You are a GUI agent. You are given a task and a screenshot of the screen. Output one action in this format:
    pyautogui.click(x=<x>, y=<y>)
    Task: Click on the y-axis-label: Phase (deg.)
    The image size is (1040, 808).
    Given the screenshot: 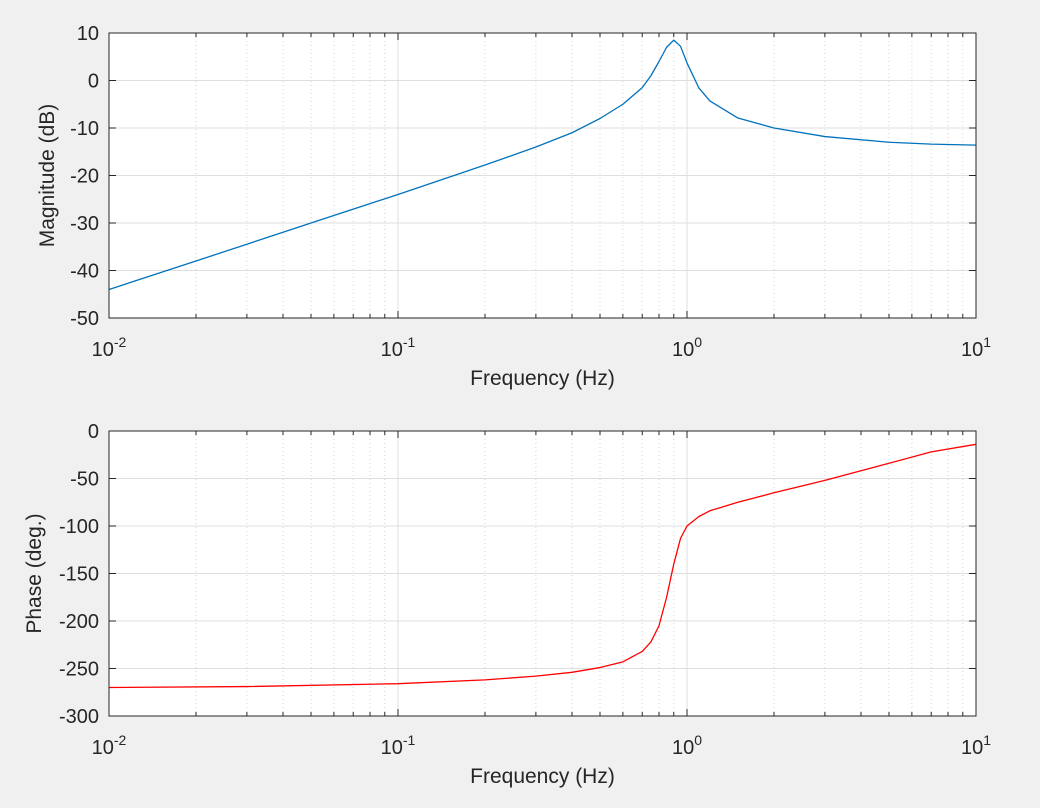 What is the action you would take?
    pyautogui.click(x=34, y=573)
    